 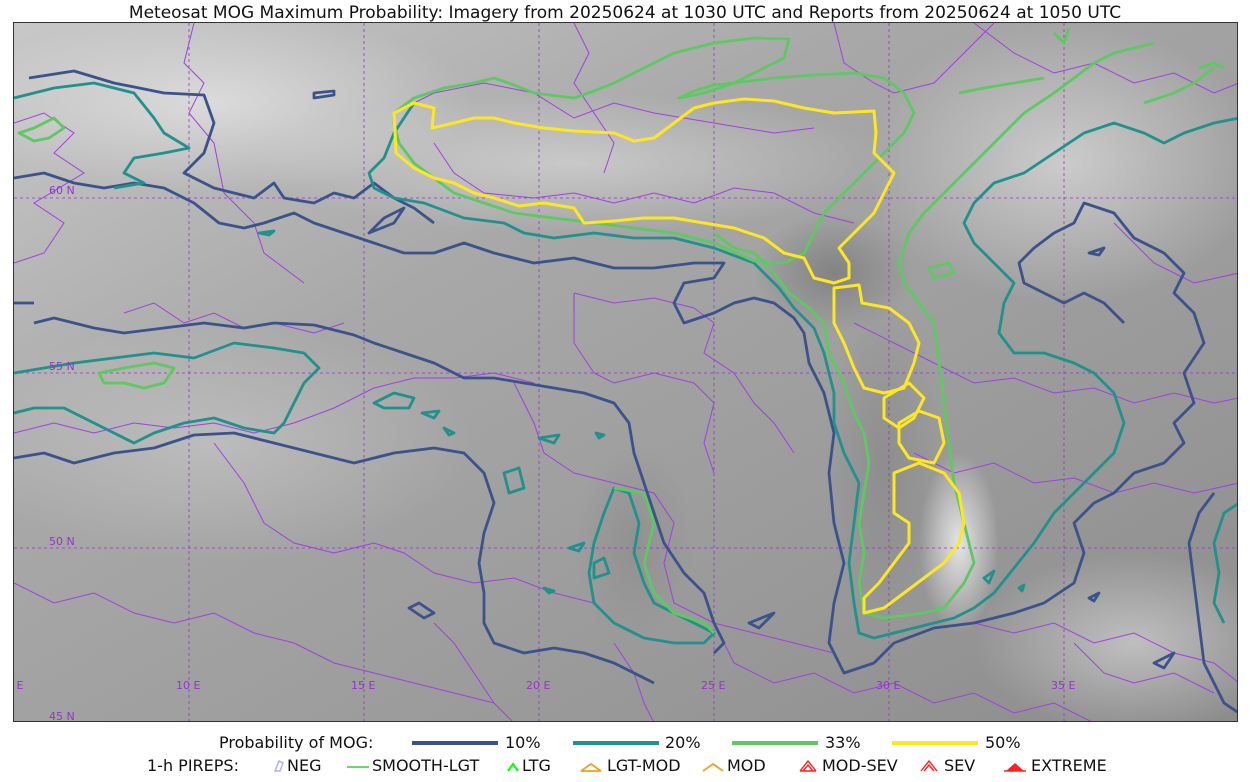 I want to click on neg-marker-icon, so click(x=278, y=765).